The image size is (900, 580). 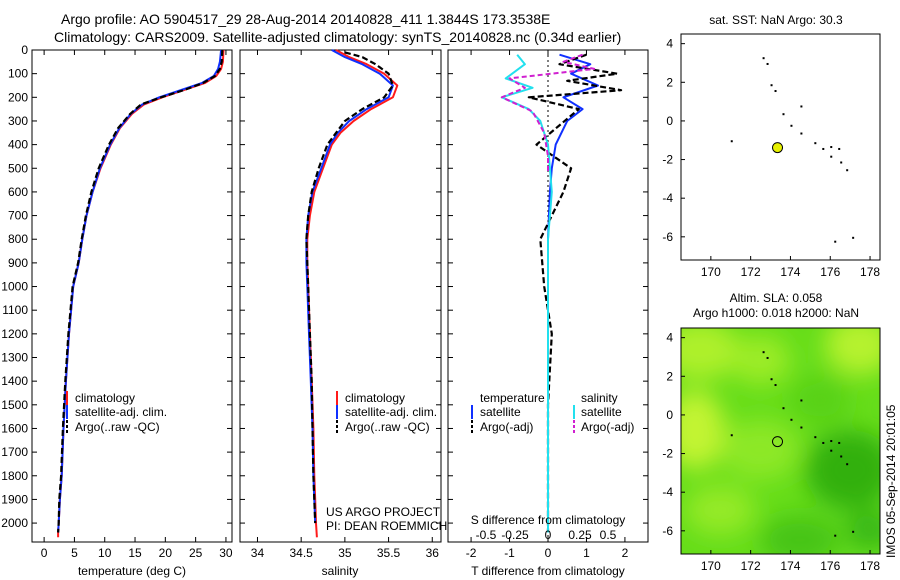 What do you see at coordinates (608, 535) in the screenshot?
I see `top-tick-label: 0.5` at bounding box center [608, 535].